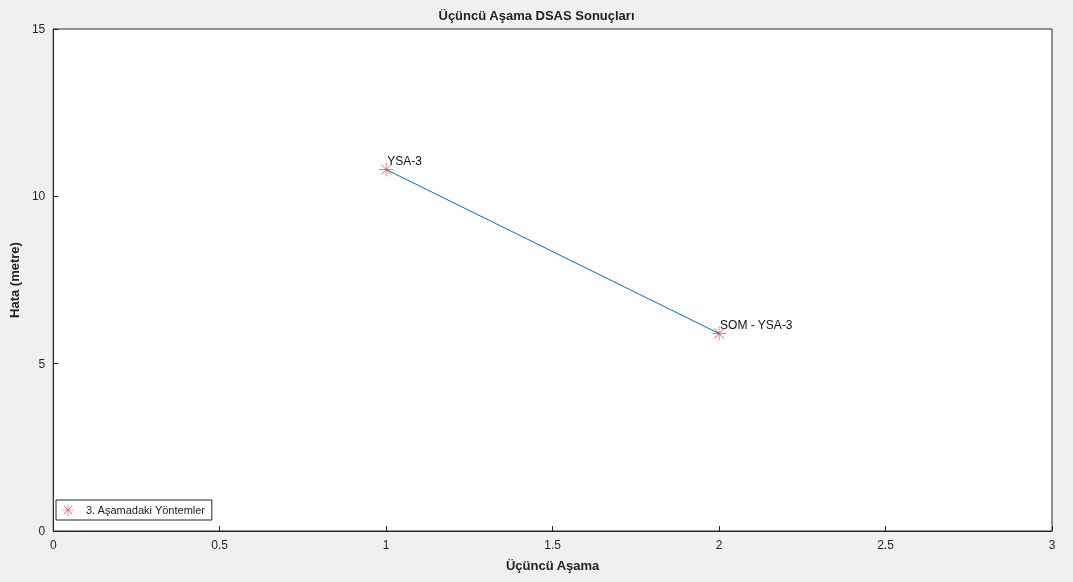 The width and height of the screenshot is (1073, 582). What do you see at coordinates (553, 545) in the screenshot?
I see `x-tick-label: 1.5` at bounding box center [553, 545].